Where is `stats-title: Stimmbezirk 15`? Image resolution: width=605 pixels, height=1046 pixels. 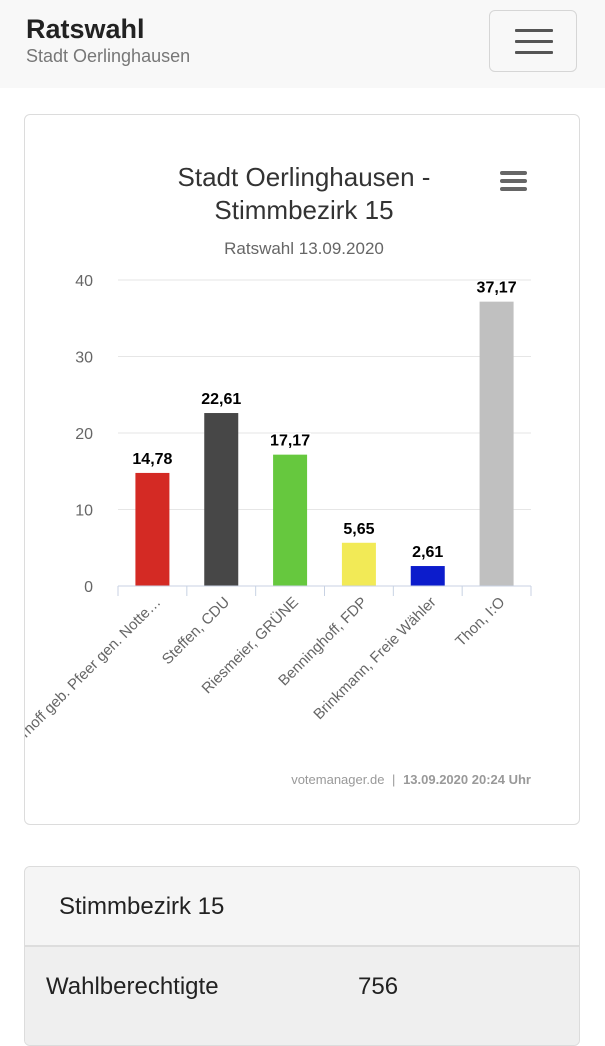
stats-title: Stimmbezirk 15 is located at coordinates (142, 906).